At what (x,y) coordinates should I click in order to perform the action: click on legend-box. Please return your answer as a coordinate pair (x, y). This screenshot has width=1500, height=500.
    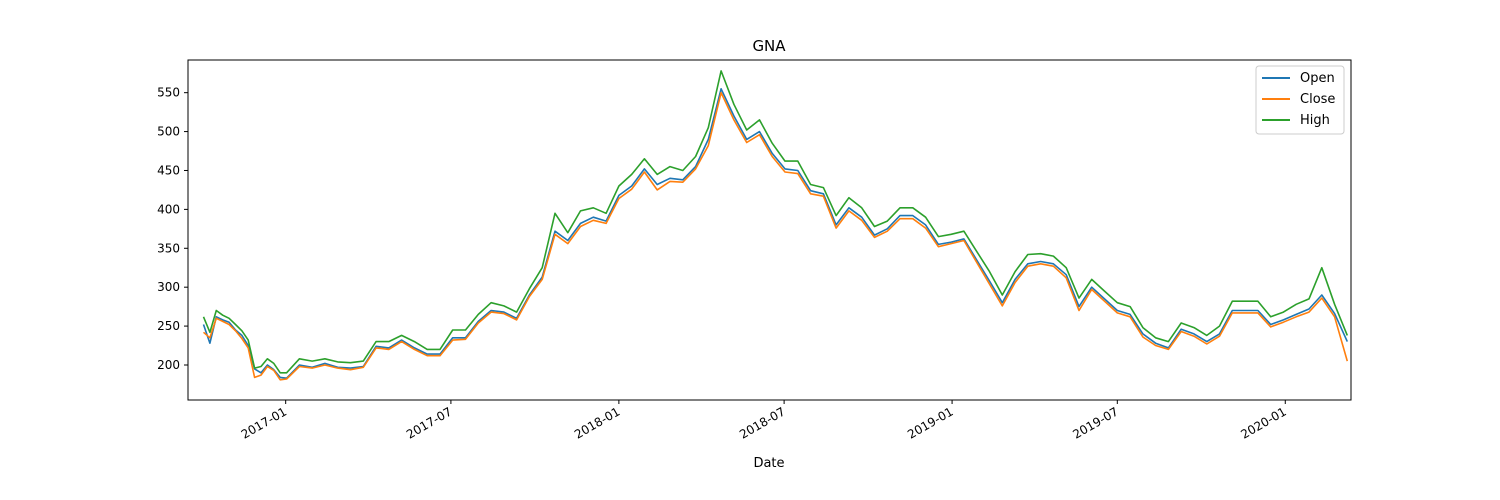
    Looking at the image, I should click on (1300, 100).